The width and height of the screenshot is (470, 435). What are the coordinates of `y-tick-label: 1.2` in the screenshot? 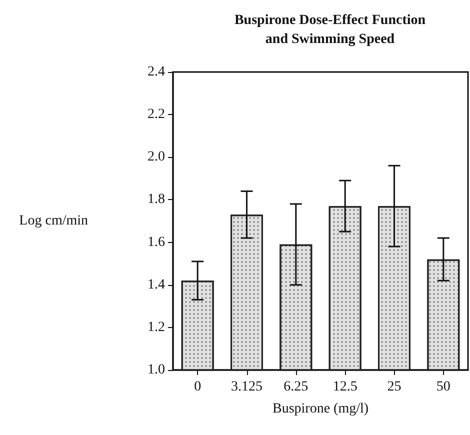 It's located at (156, 327).